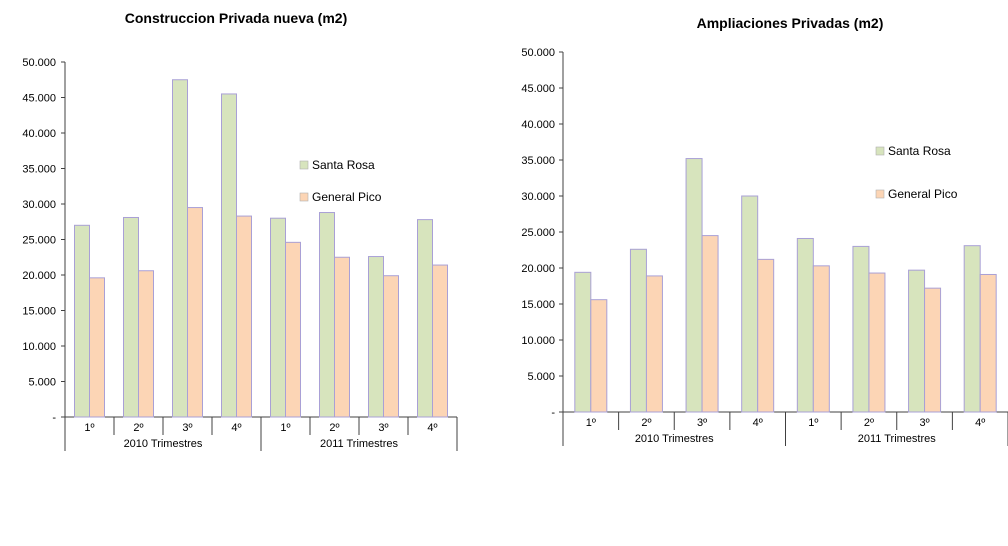  I want to click on chart2-y-tick-label: 50.000, so click(538, 53).